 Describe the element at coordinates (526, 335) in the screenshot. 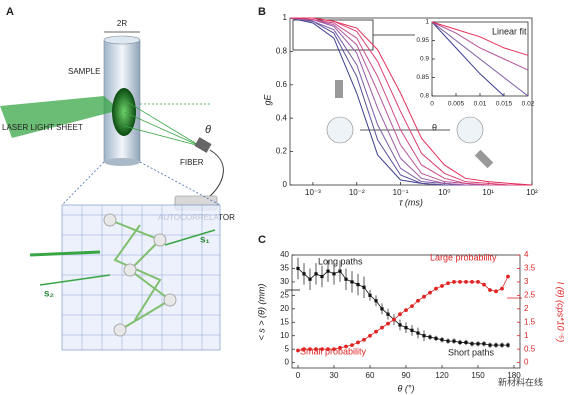

I see `y2-tick-label: 1` at that location.